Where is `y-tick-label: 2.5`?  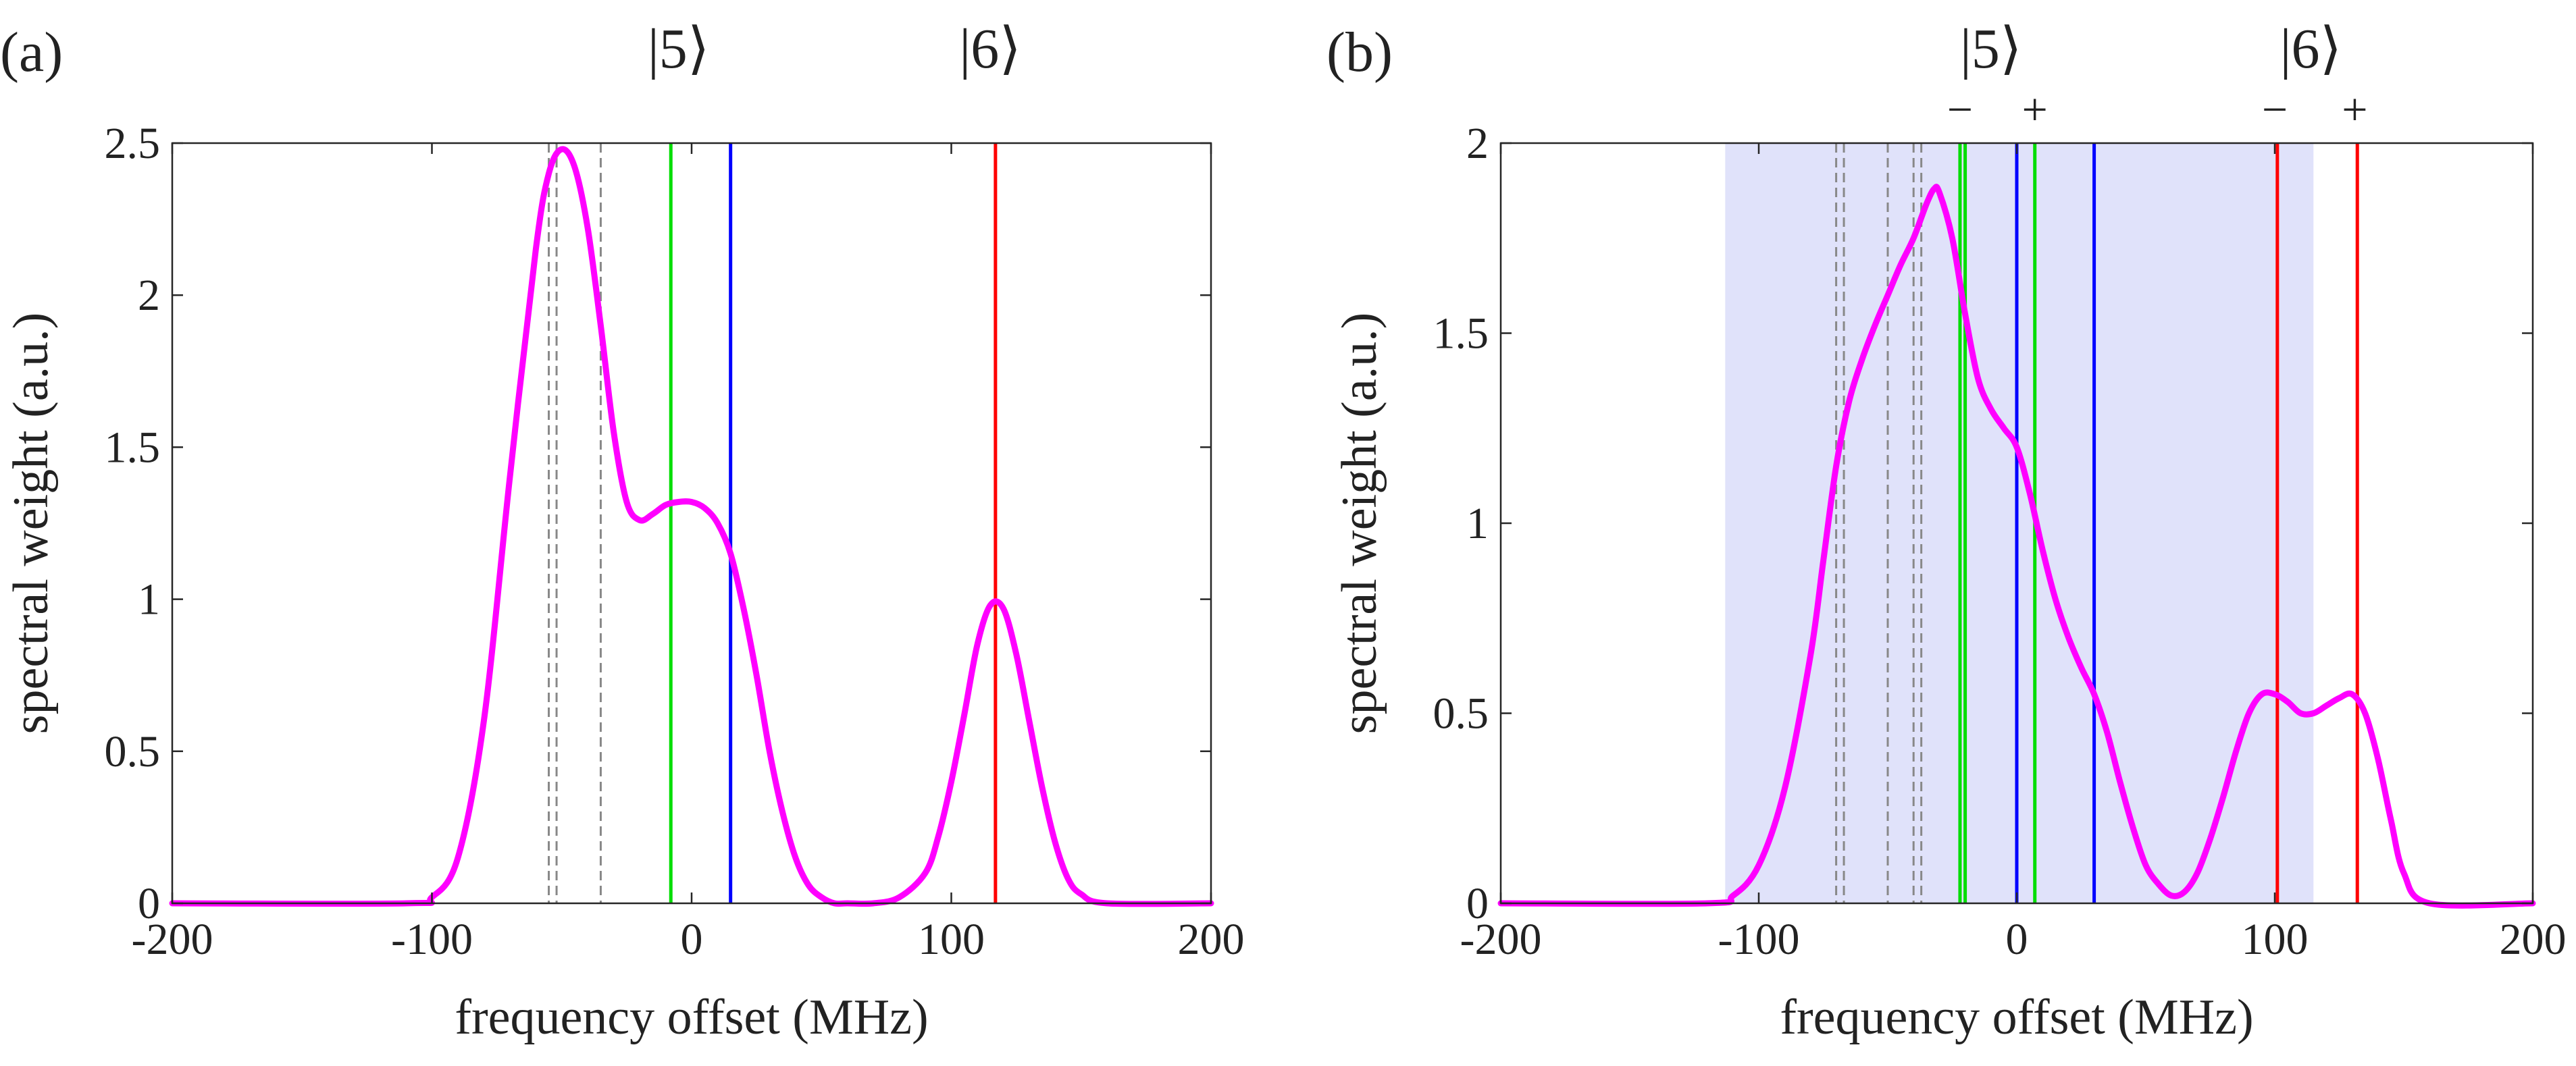 y-tick-label: 2.5 is located at coordinates (133, 143).